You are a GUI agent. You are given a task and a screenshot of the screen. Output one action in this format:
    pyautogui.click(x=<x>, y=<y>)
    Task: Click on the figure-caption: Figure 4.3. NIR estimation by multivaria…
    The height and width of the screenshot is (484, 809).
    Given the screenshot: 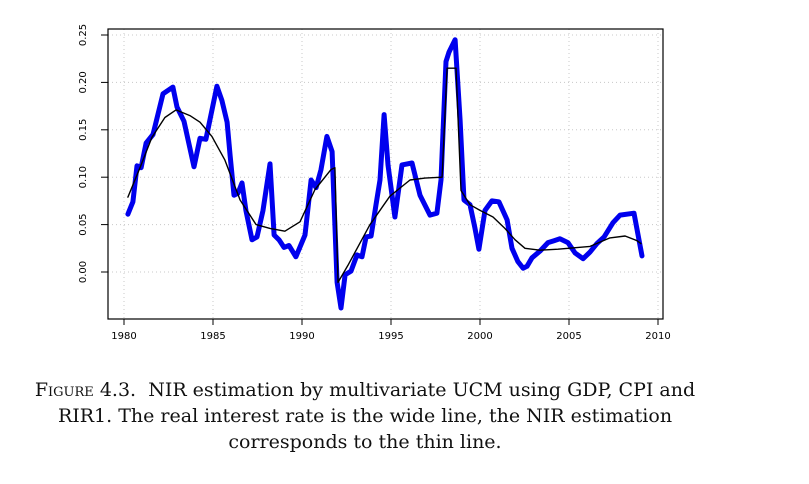 What is the action you would take?
    pyautogui.click(x=365, y=416)
    